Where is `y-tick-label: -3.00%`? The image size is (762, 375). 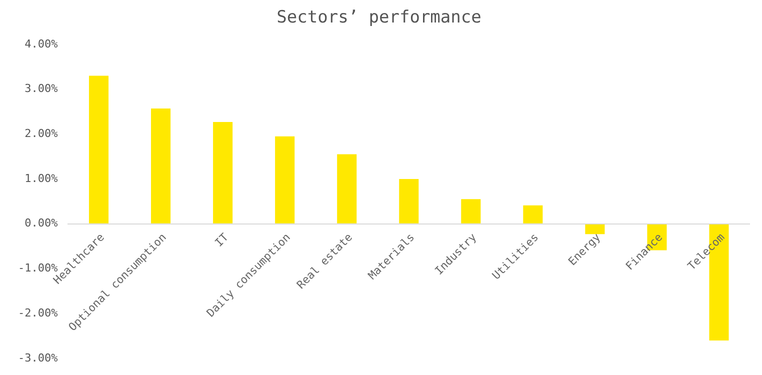 y-tick-label: -3.00% is located at coordinates (38, 357).